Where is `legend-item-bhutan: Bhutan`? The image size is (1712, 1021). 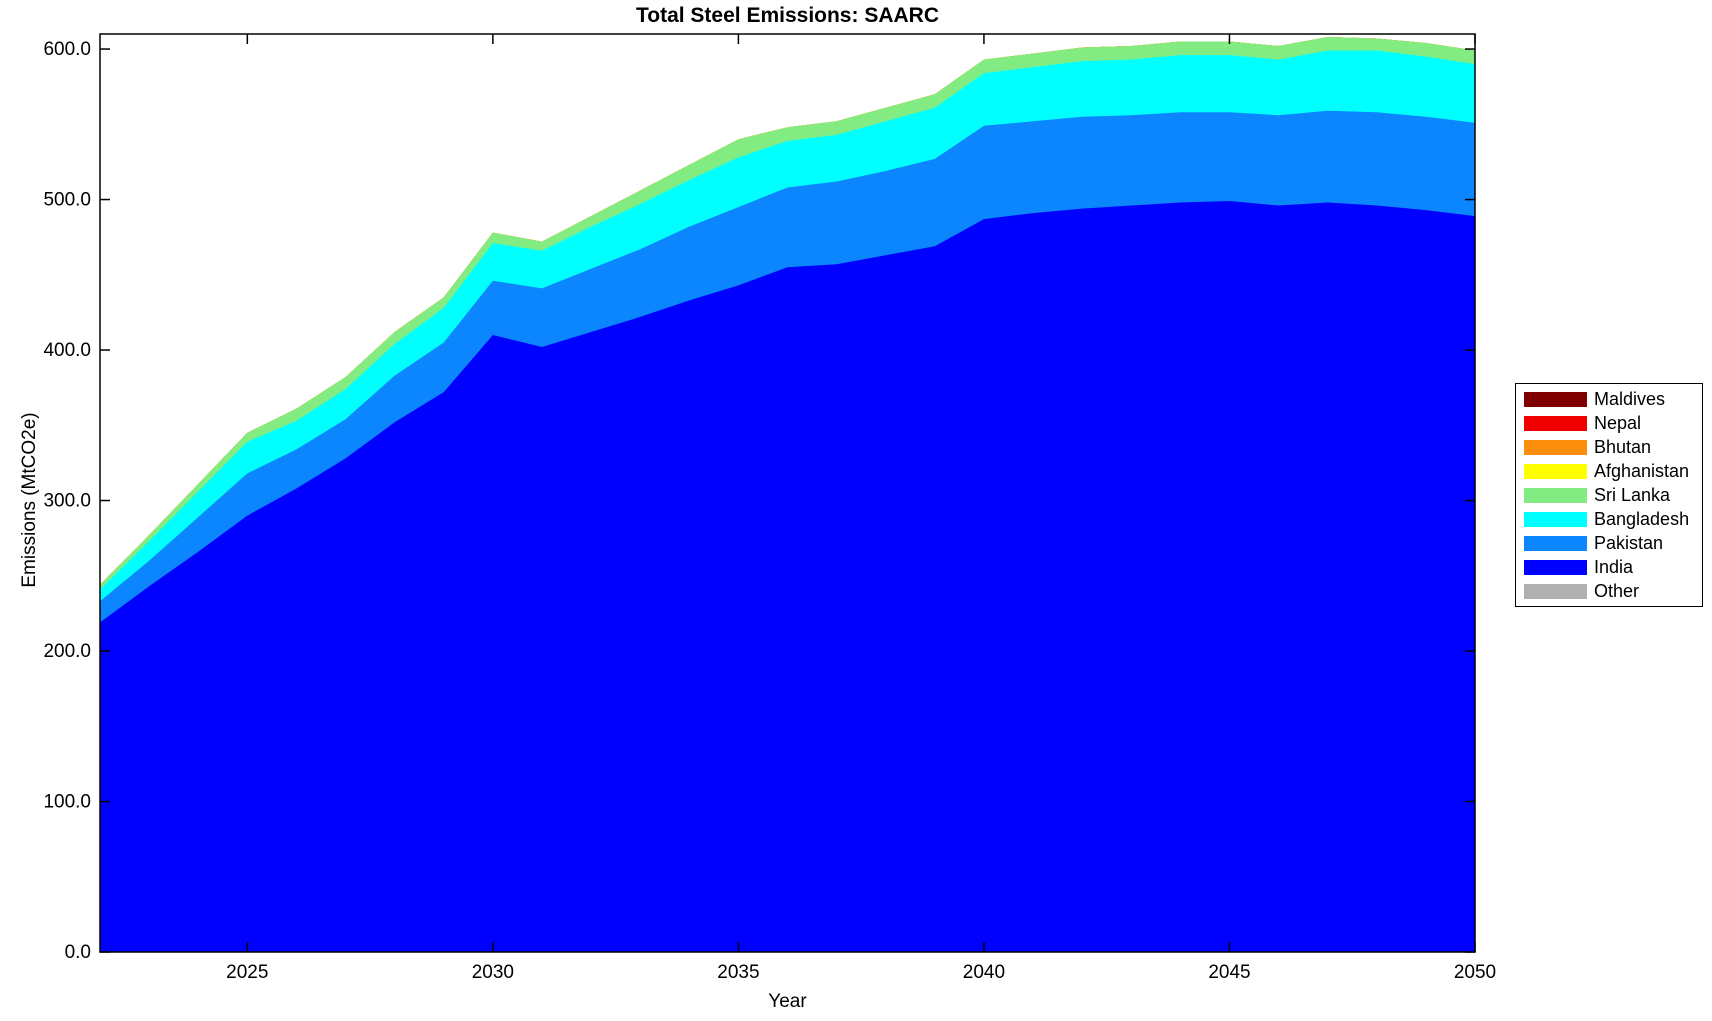
legend-item-bhutan: Bhutan is located at coordinates (1609, 447).